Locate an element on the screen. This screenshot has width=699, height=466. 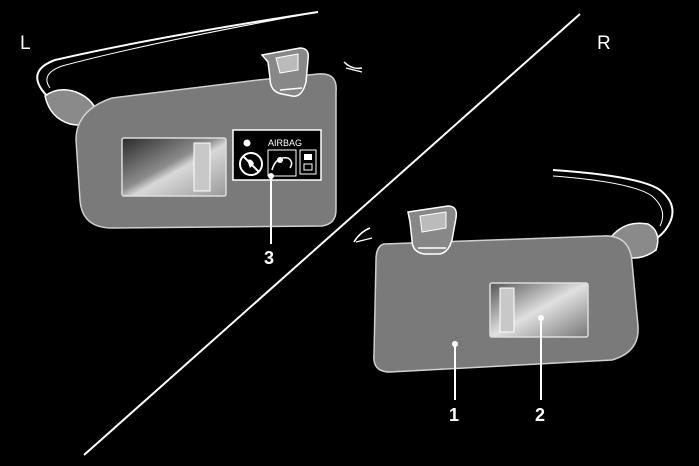
airbag-warning-label: AIRBAG is located at coordinates (277, 155).